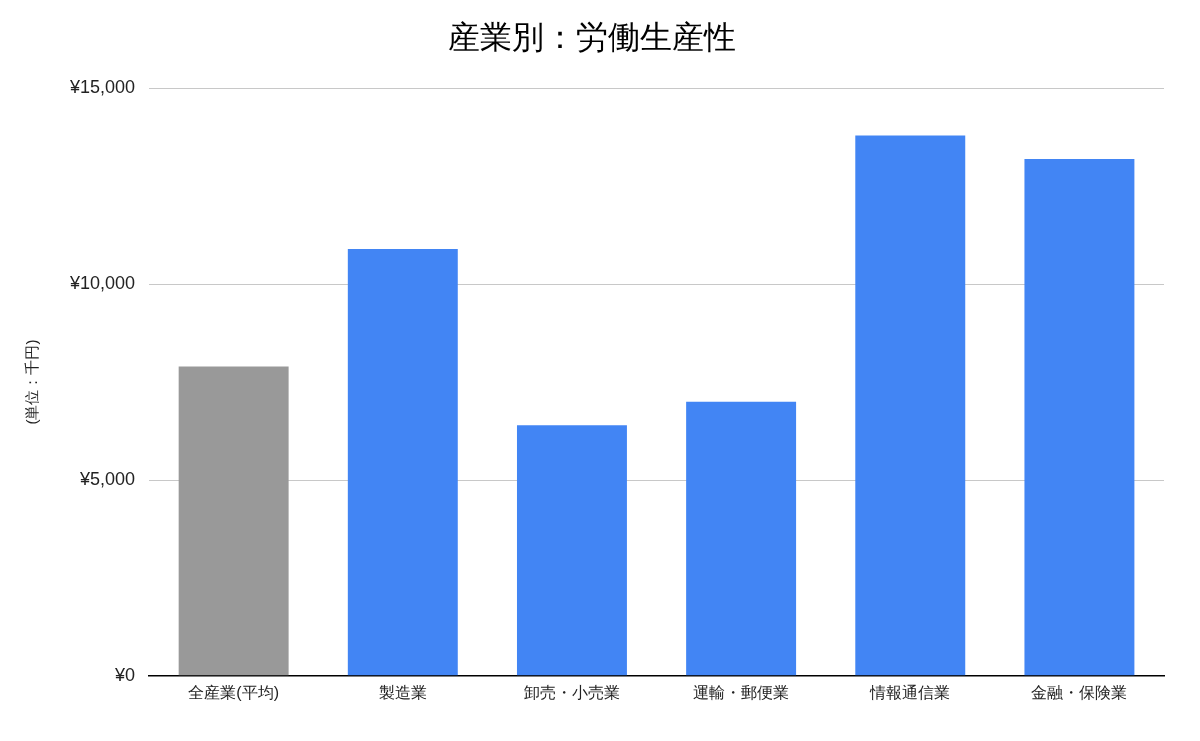  I want to click on chart-title: 産業別：労働生産性, so click(592, 37).